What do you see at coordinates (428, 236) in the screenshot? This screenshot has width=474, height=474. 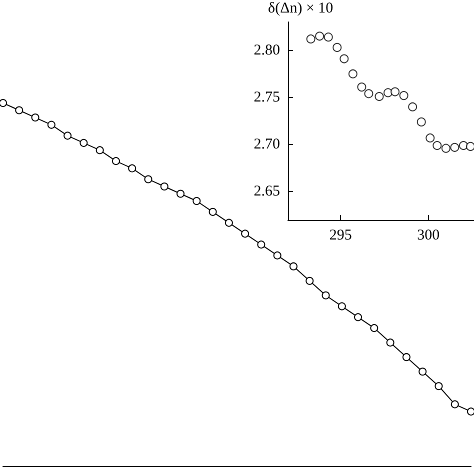 I see `x-tick-label: 300` at bounding box center [428, 236].